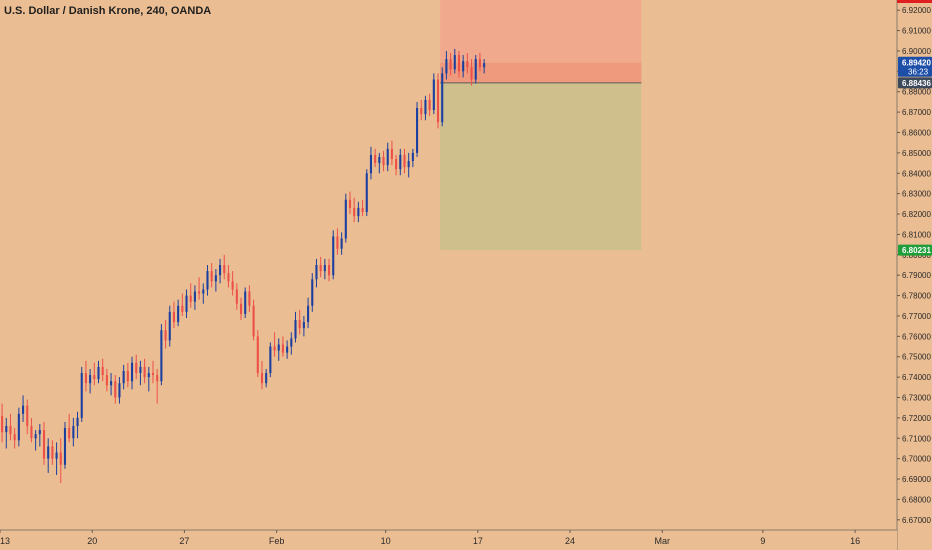  What do you see at coordinates (541, 166) in the screenshot?
I see `take-profit-zone` at bounding box center [541, 166].